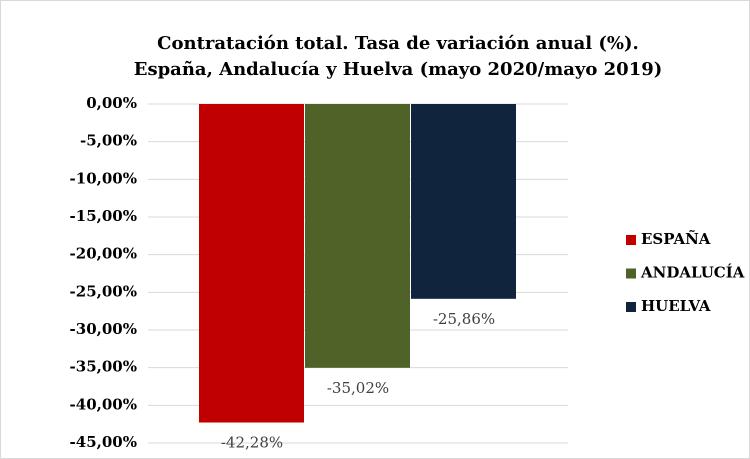 The width and height of the screenshot is (750, 459). I want to click on legend-label: HUELVA, so click(676, 306).